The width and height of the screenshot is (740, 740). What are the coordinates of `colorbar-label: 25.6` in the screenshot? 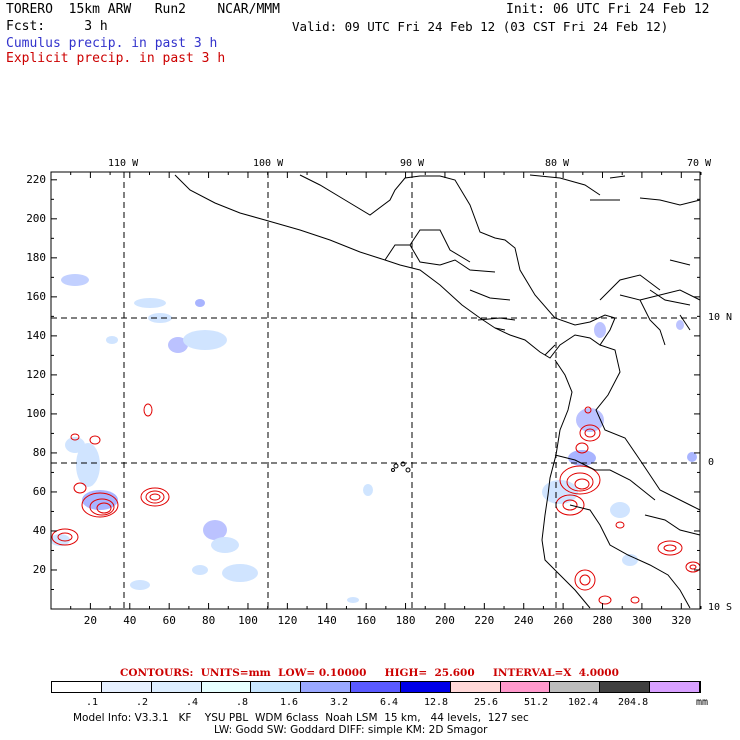 It's located at (486, 702).